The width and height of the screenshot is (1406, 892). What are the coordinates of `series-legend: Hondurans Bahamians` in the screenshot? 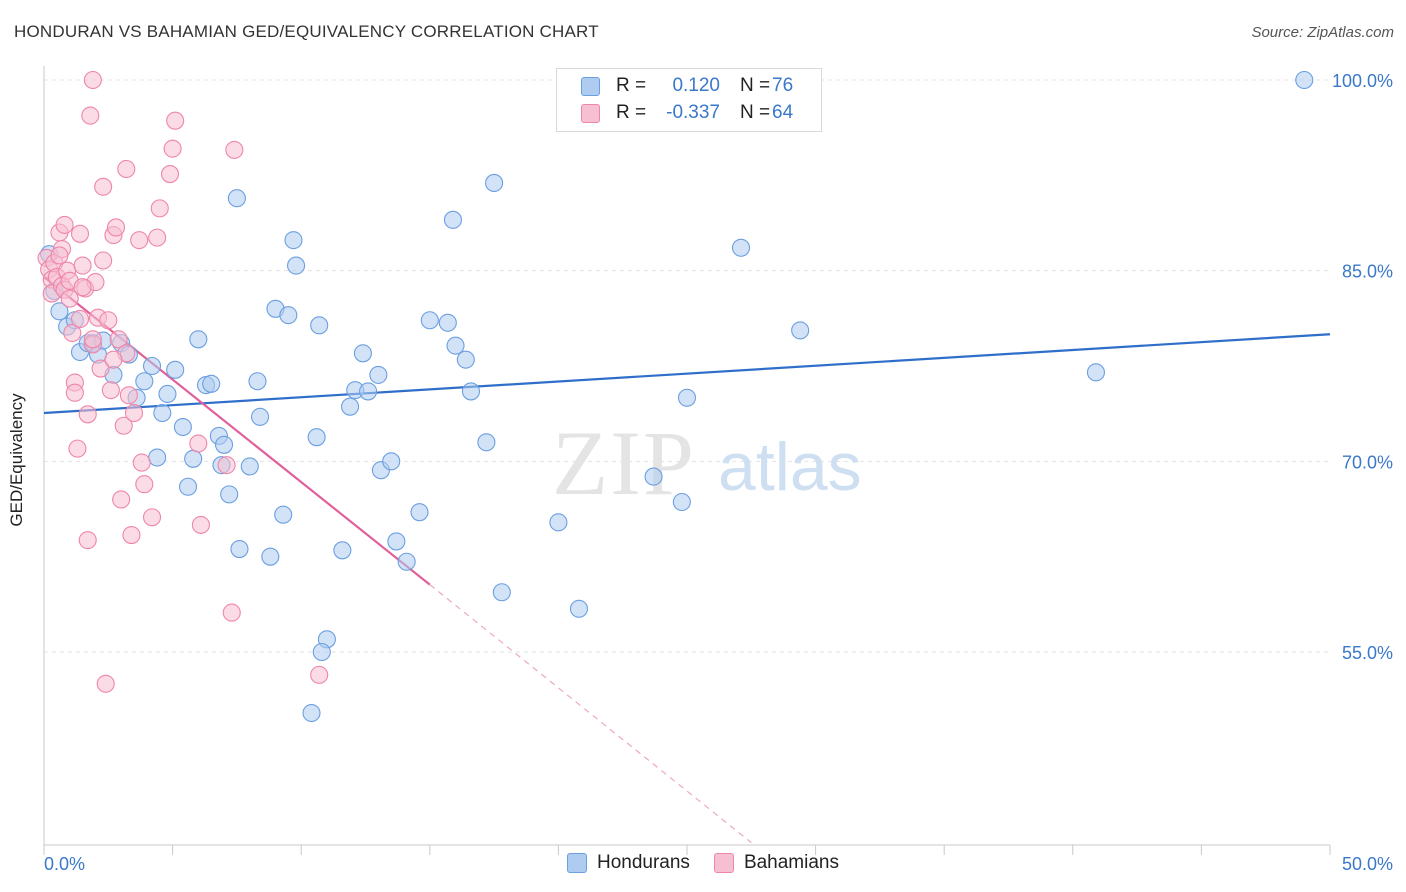 It's located at (703, 863).